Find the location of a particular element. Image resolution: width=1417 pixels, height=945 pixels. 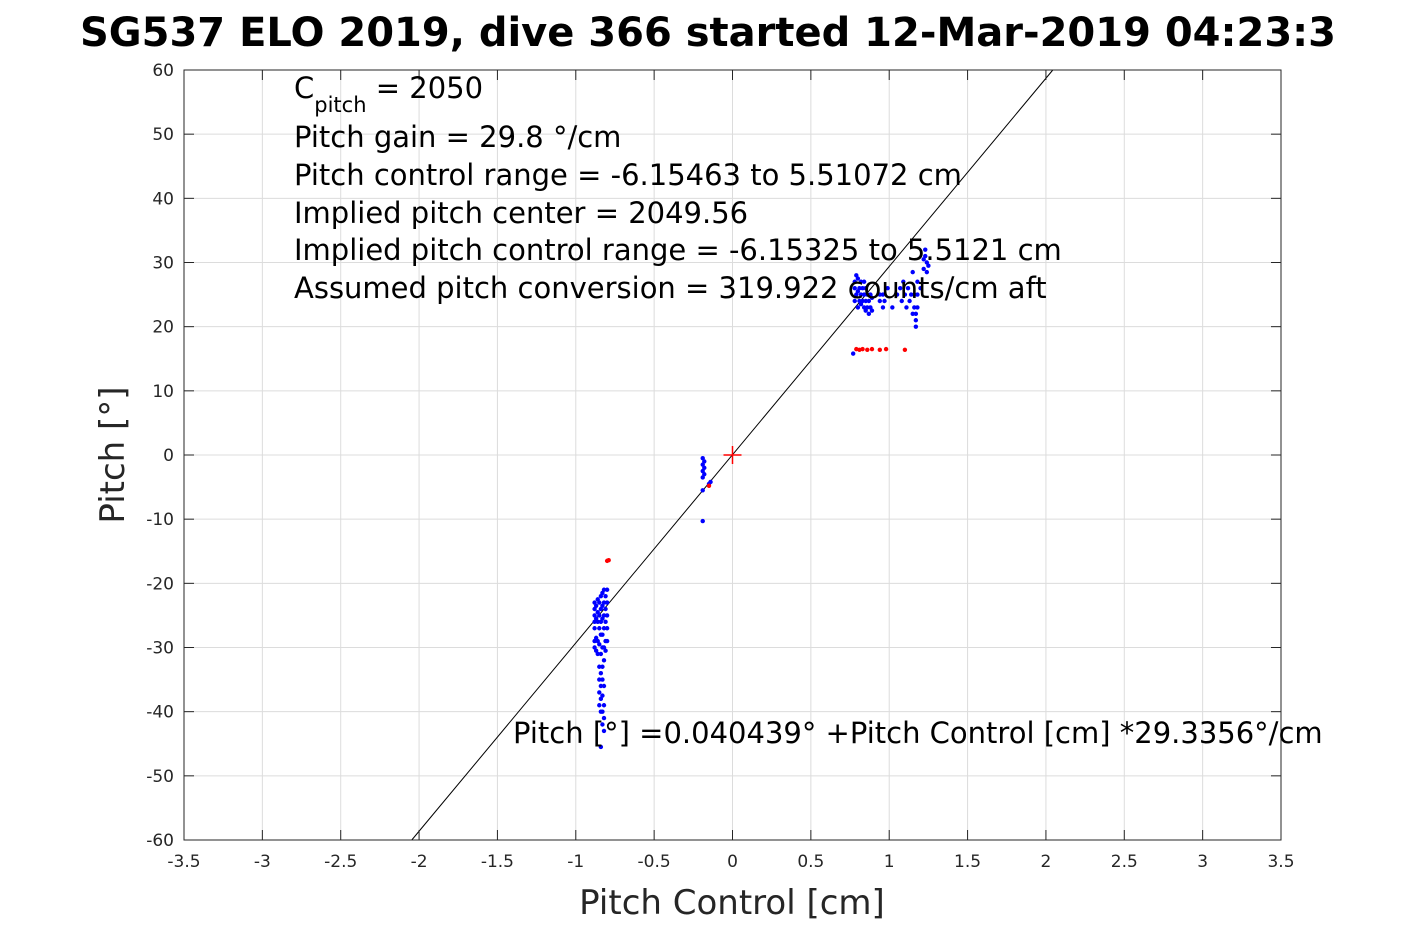

x-axis-label: Pitch Control [cm] is located at coordinates (732, 903).